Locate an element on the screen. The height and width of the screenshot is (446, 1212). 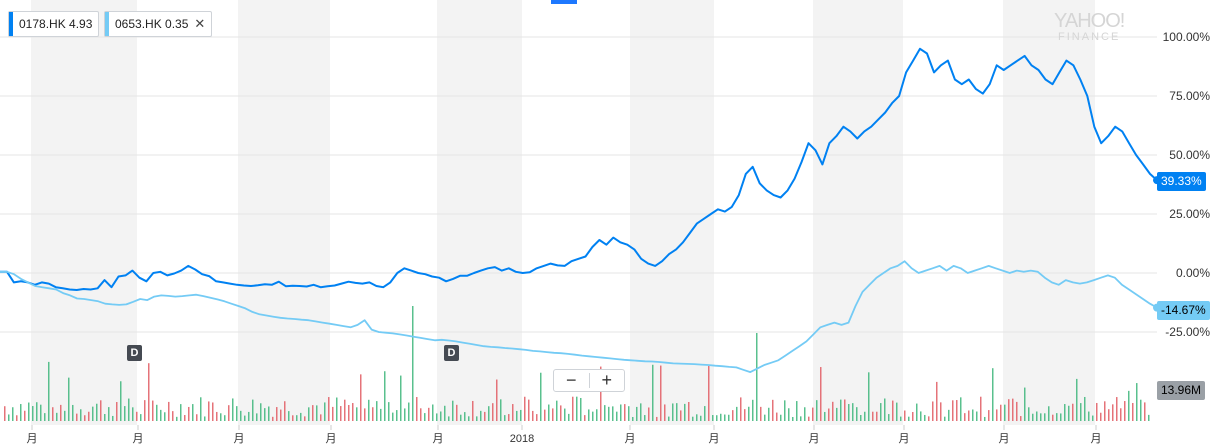
y-tick-label: 0.00% is located at coordinates (1193, 273).